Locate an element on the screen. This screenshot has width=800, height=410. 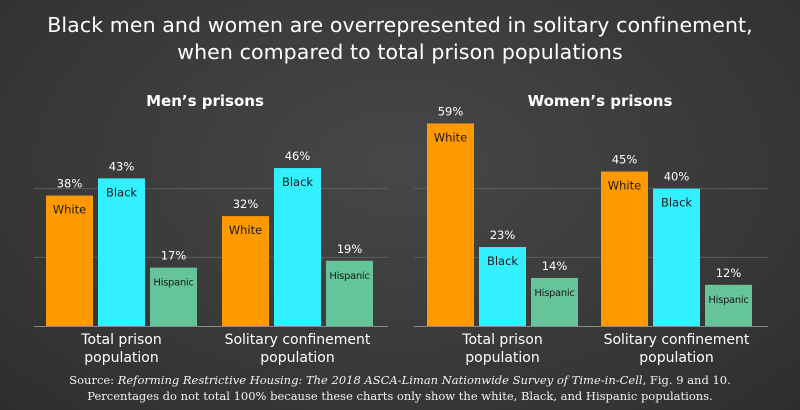
men-value-label: 43% is located at coordinates (122, 166).